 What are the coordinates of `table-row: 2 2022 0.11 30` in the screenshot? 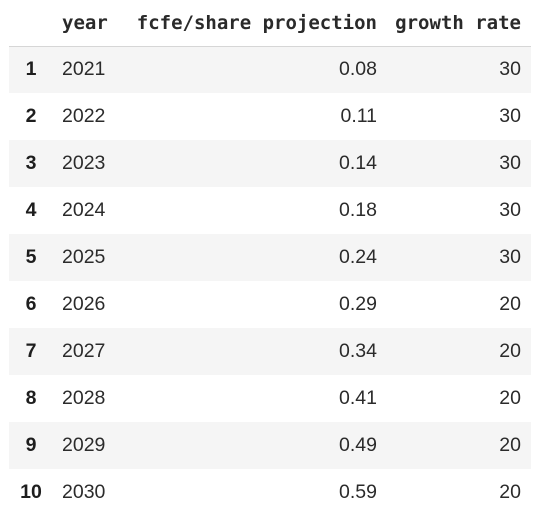 It's located at (270, 116).